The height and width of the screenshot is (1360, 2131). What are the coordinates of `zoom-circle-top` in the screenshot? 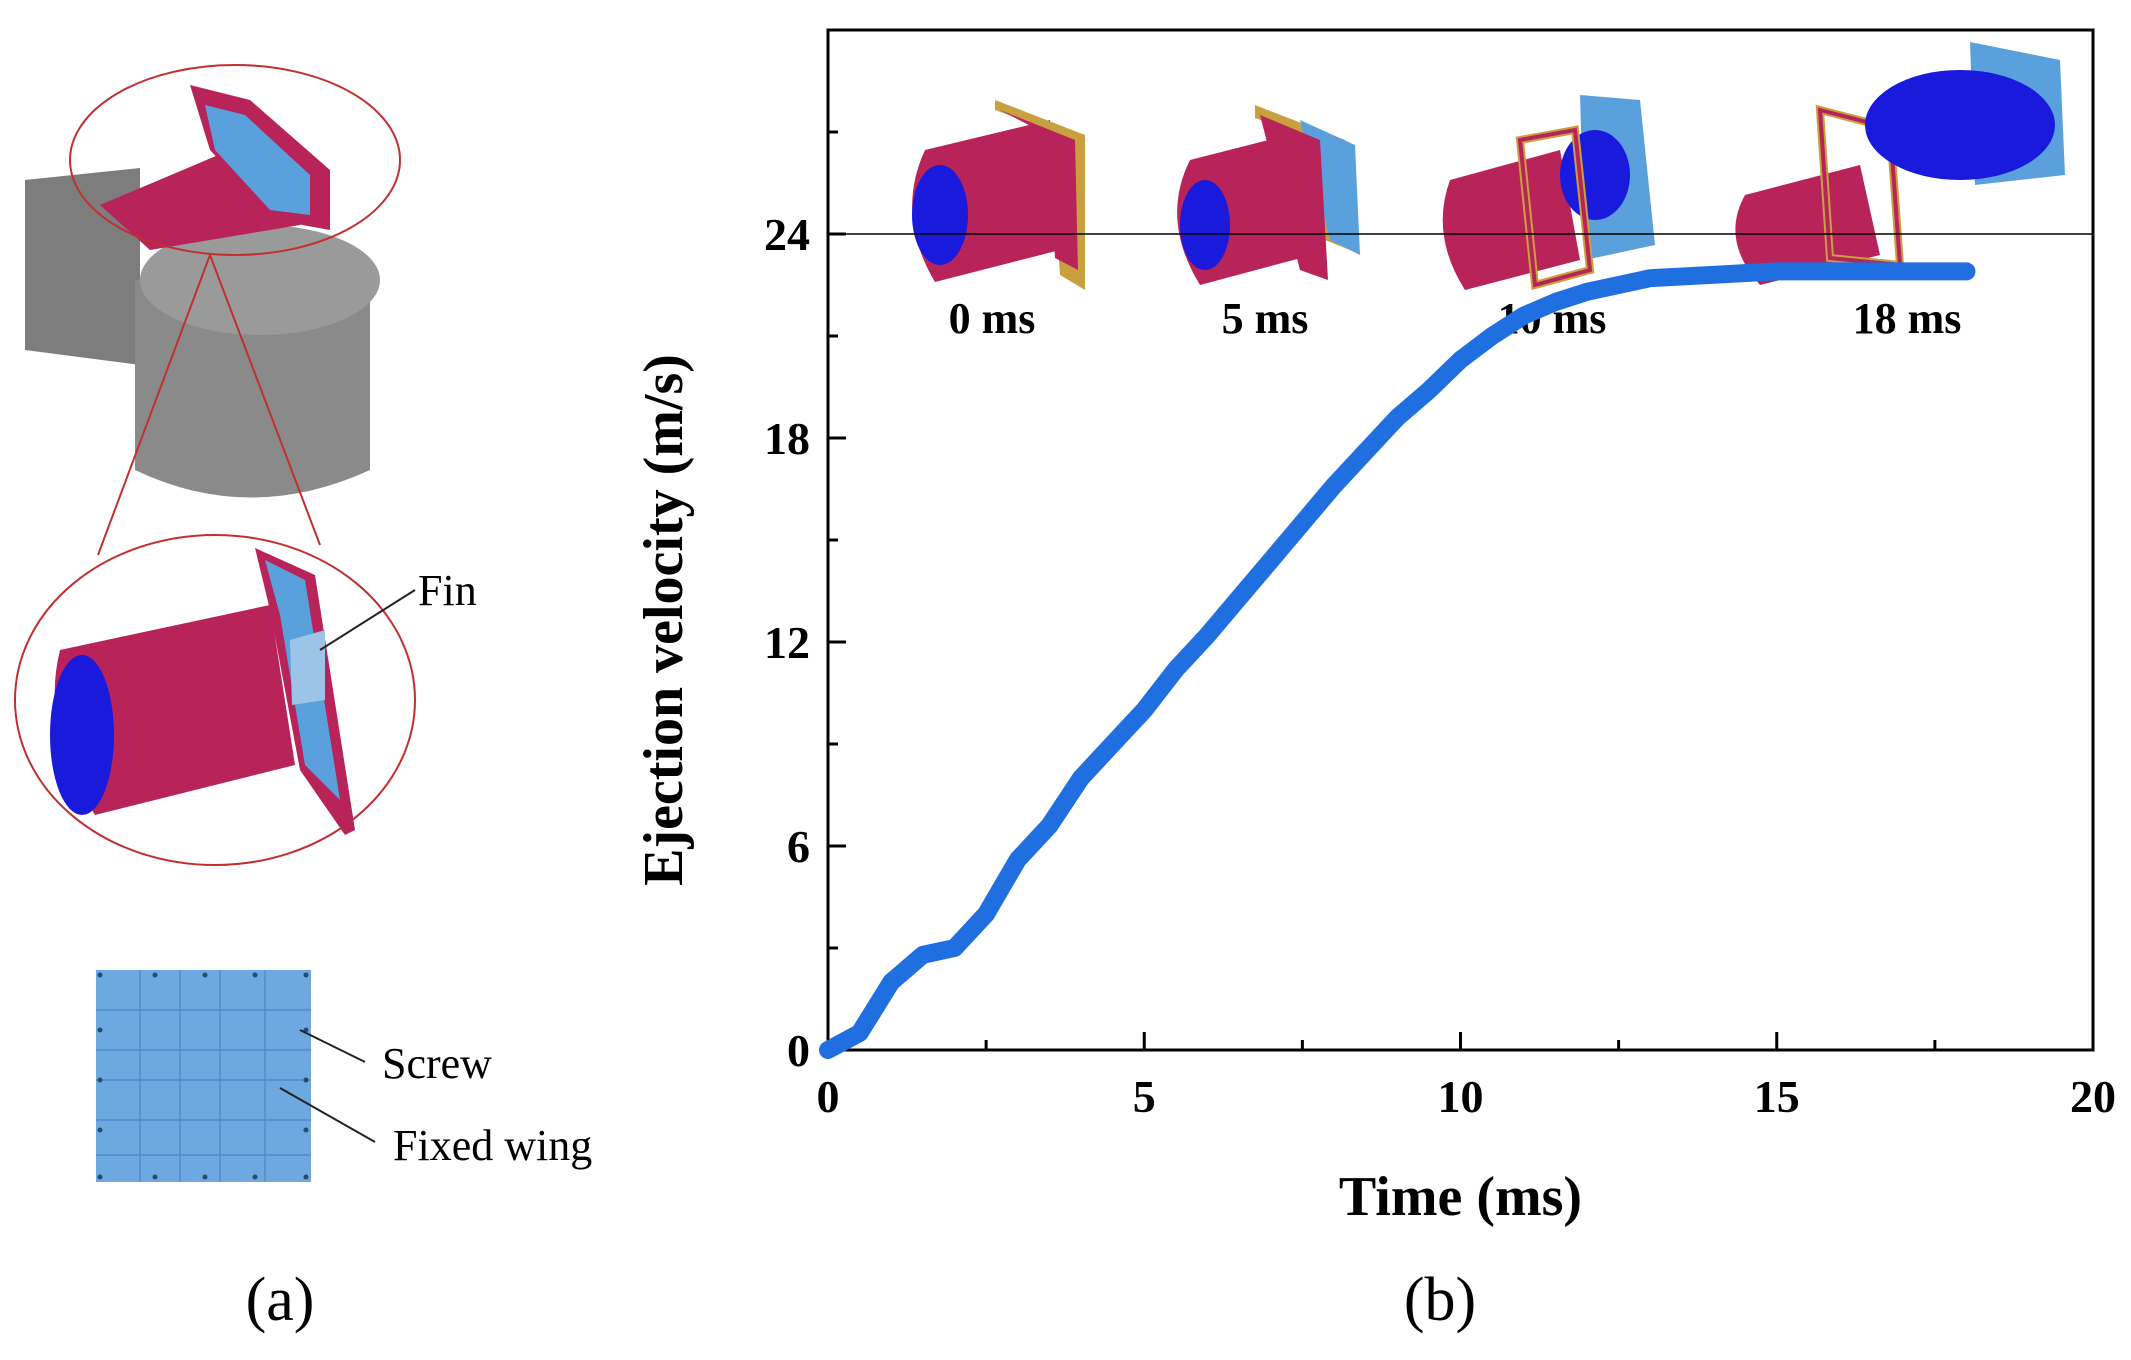 It's located at (235, 160).